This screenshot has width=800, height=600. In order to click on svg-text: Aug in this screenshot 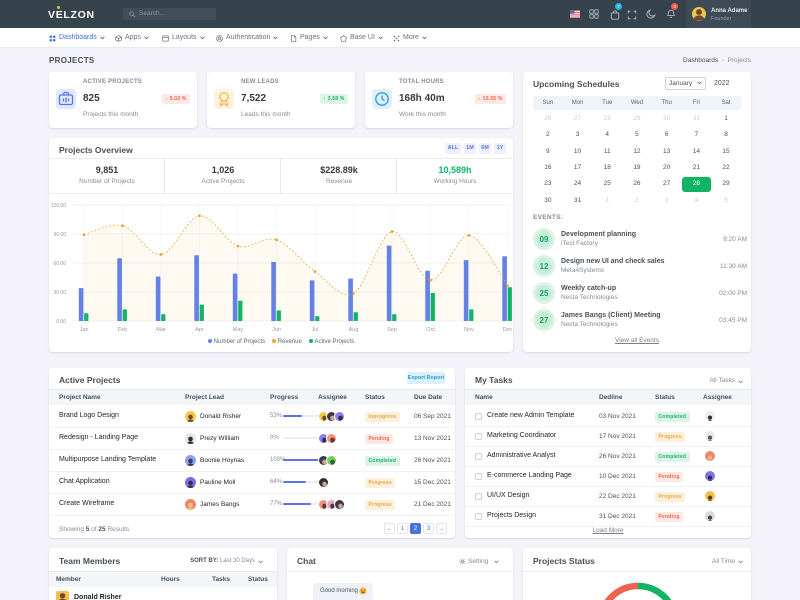, I will do `click(354, 330)`.